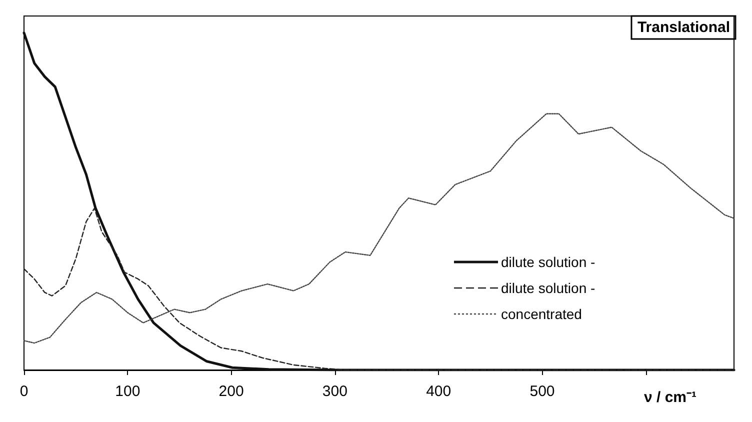 This screenshot has width=752, height=422. Describe the element at coordinates (231, 391) in the screenshot. I see `x-tick-label: 200` at that location.